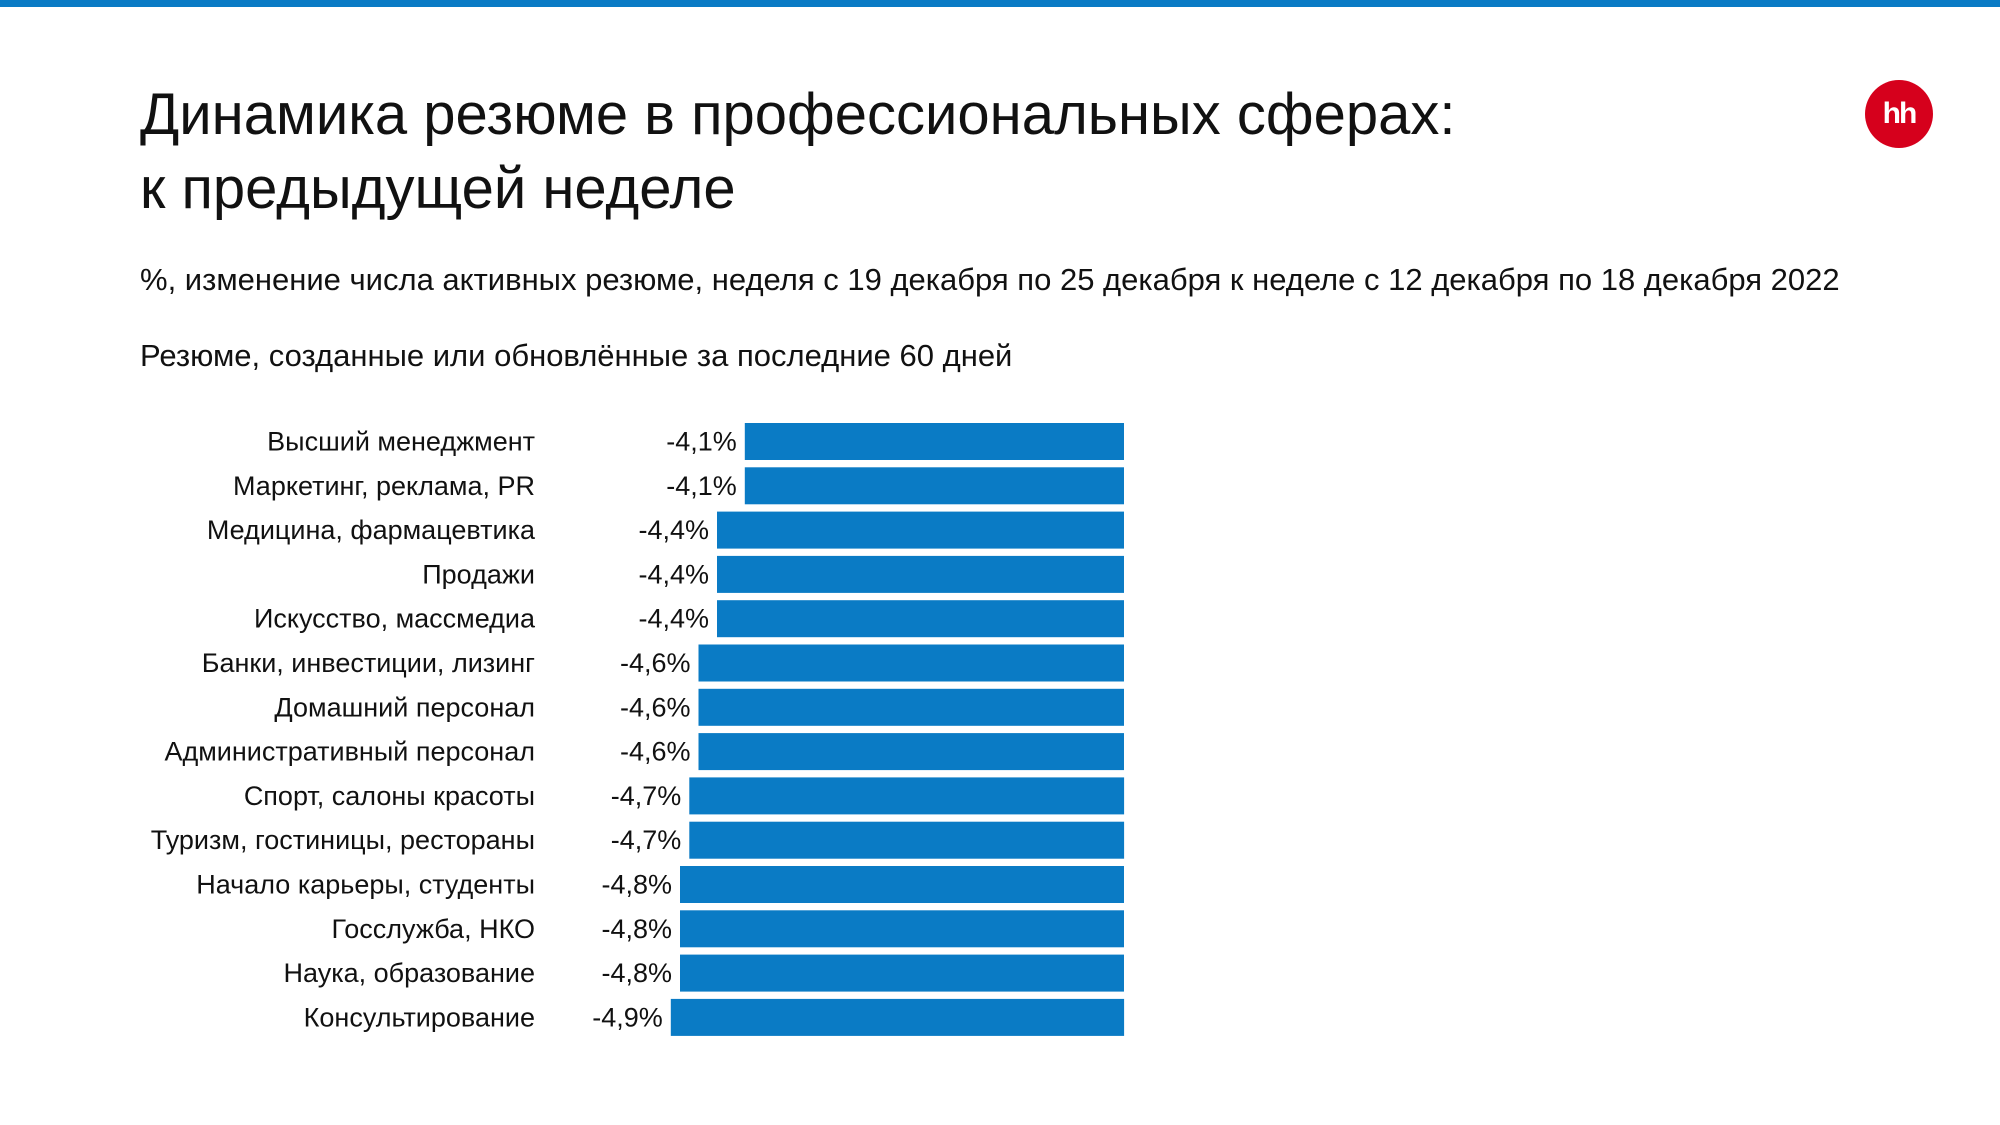  Describe the element at coordinates (1899, 114) in the screenshot. I see `hh-logo: hh` at that location.